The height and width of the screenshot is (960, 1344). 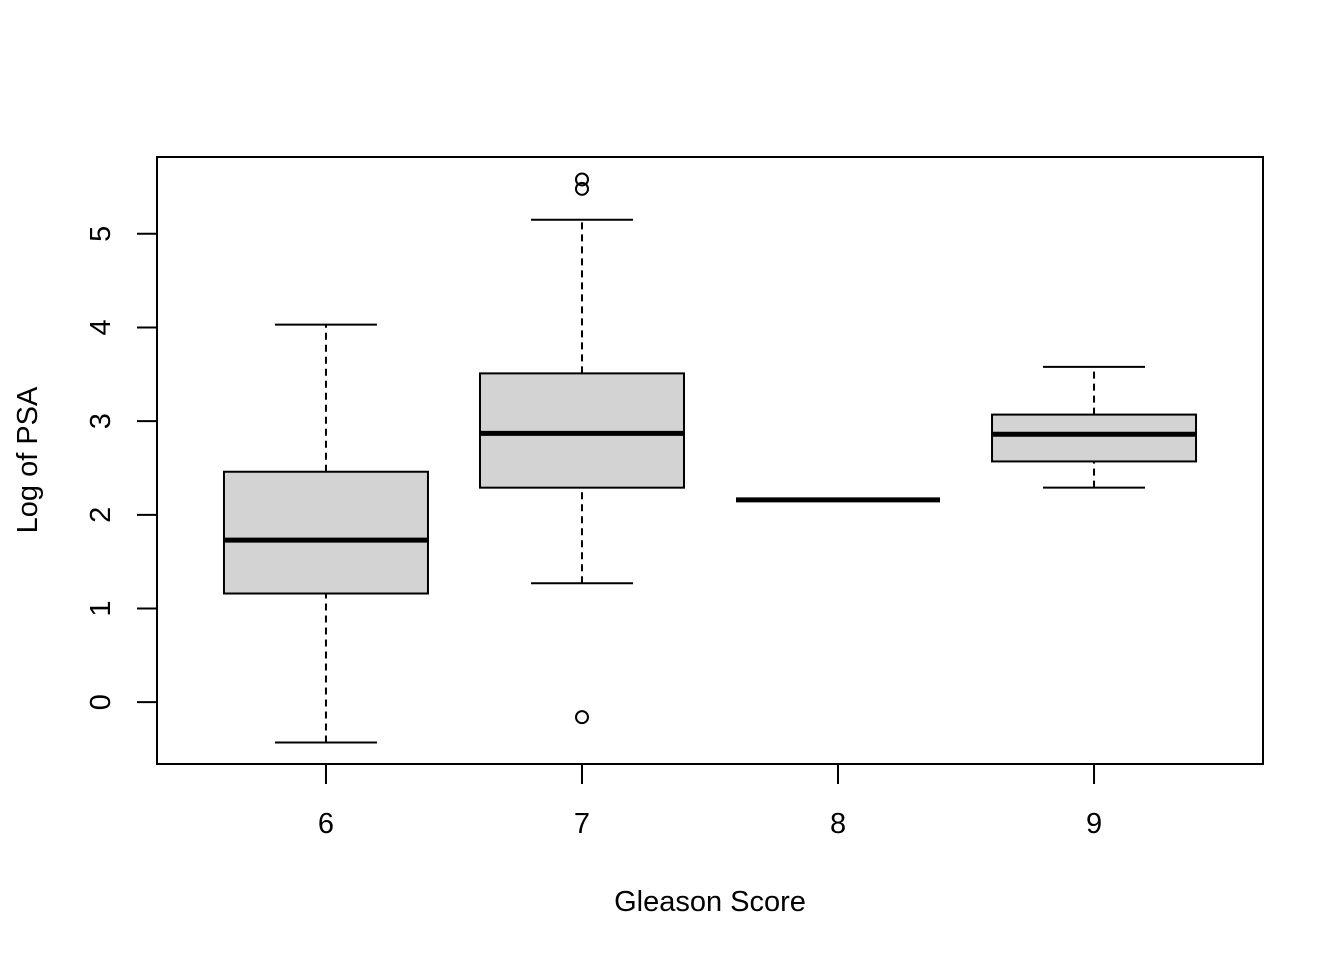 I want to click on x-tick-label: 7, so click(x=582, y=824).